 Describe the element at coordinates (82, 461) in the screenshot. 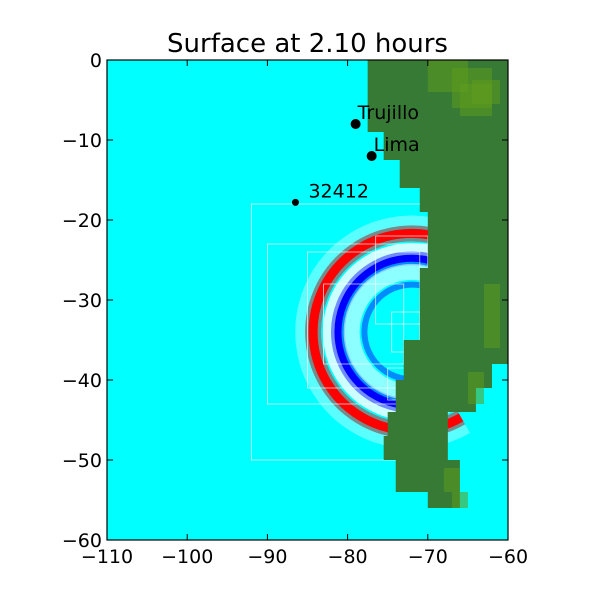

I see `y-tick-label: −50` at that location.